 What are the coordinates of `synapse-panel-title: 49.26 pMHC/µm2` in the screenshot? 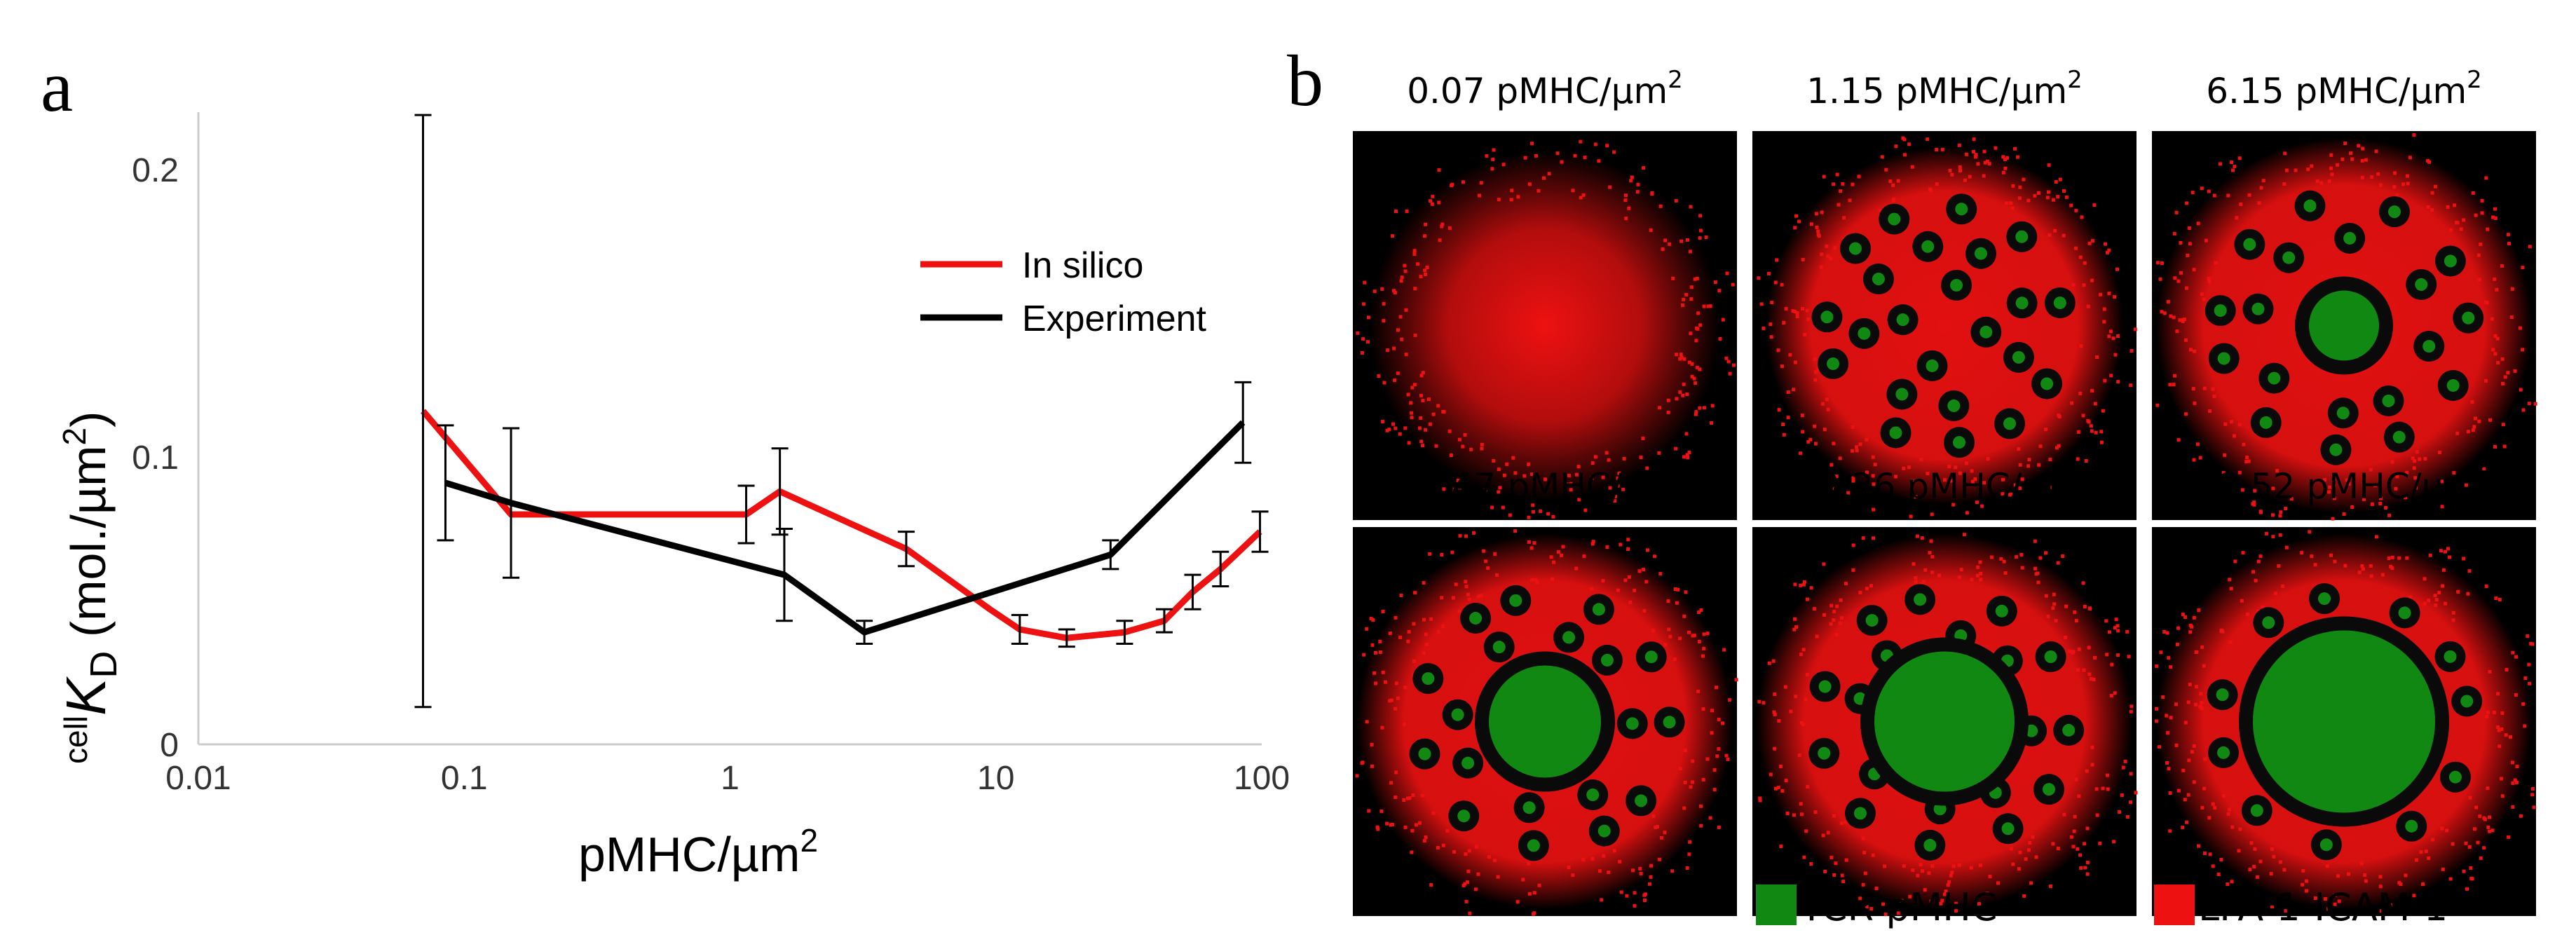 It's located at (1944, 484).